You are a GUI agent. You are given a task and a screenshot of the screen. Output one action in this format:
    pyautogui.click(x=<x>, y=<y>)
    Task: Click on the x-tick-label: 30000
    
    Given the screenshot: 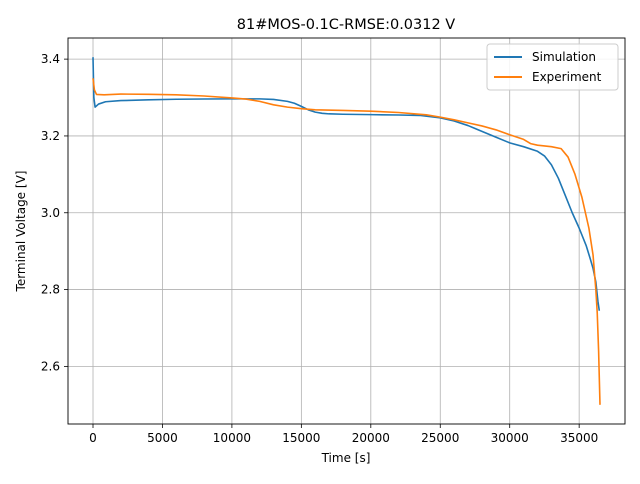 What is the action you would take?
    pyautogui.click(x=510, y=438)
    